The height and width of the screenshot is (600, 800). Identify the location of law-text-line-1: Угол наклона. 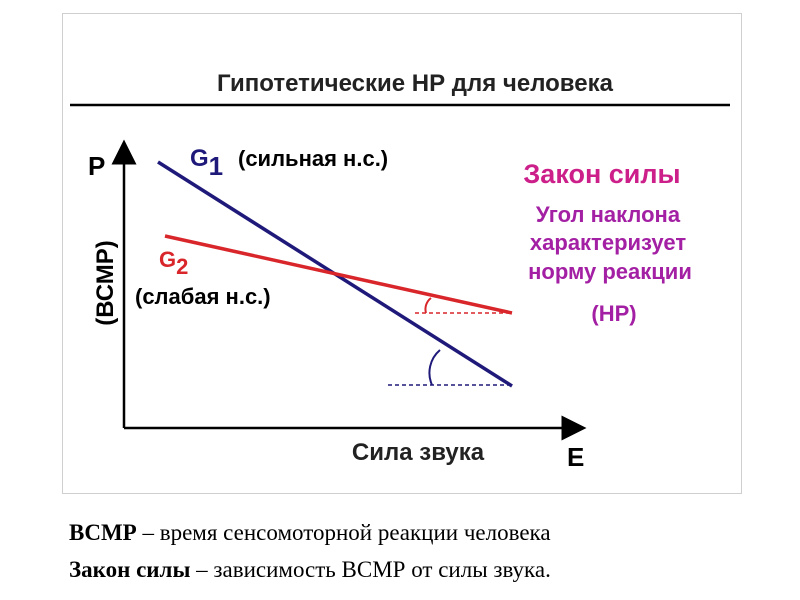
(608, 214).